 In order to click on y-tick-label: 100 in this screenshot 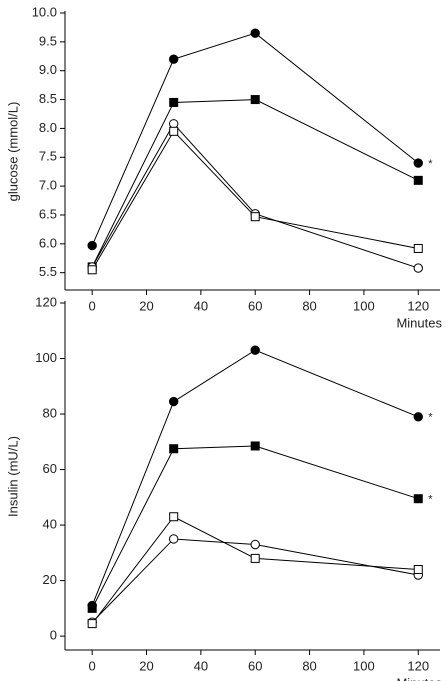, I will do `click(46, 357)`.